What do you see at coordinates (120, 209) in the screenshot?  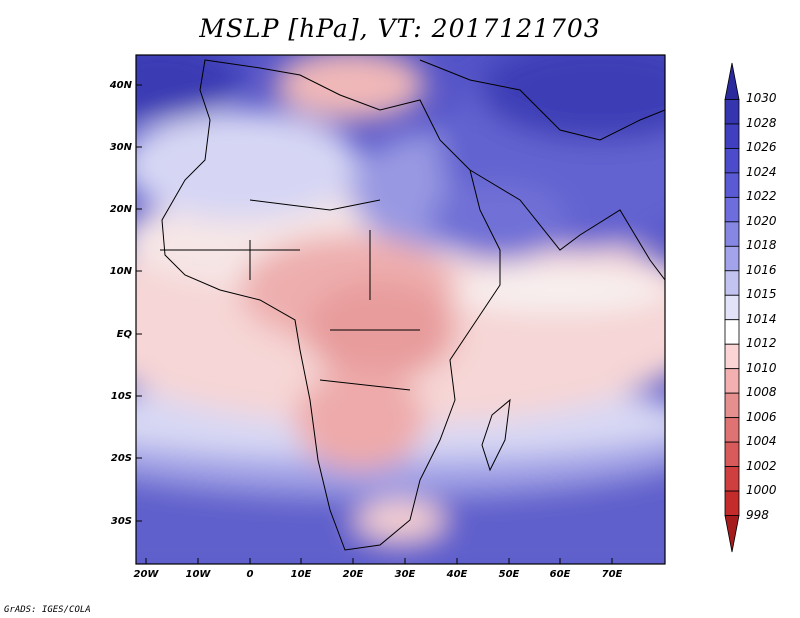 I see `lat-label: 20N` at bounding box center [120, 209].